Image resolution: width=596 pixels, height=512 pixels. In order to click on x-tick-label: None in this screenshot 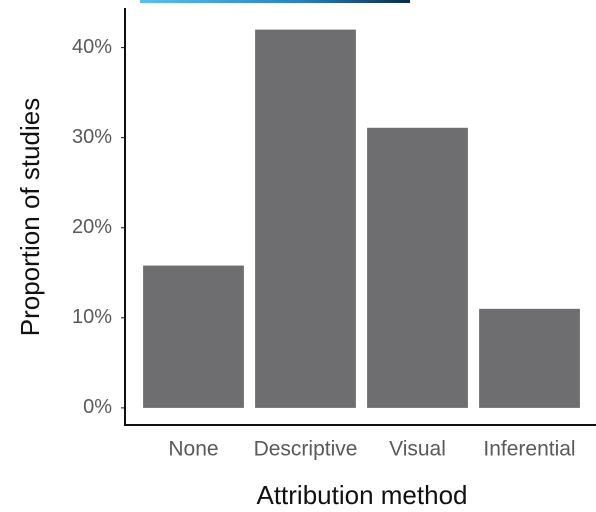, I will do `click(193, 449)`.